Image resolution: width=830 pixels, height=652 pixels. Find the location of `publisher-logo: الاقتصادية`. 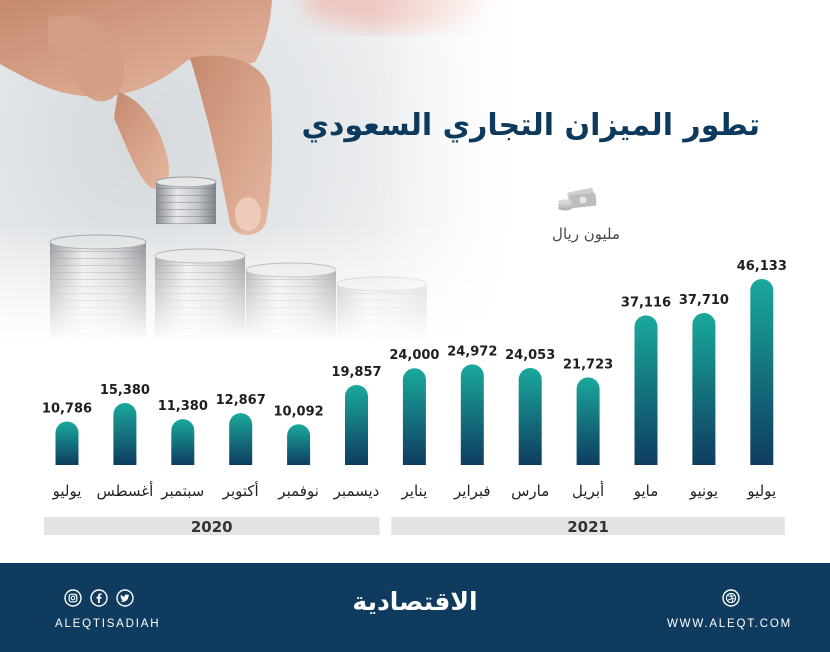

publisher-logo: الاقتصادية is located at coordinates (415, 601).